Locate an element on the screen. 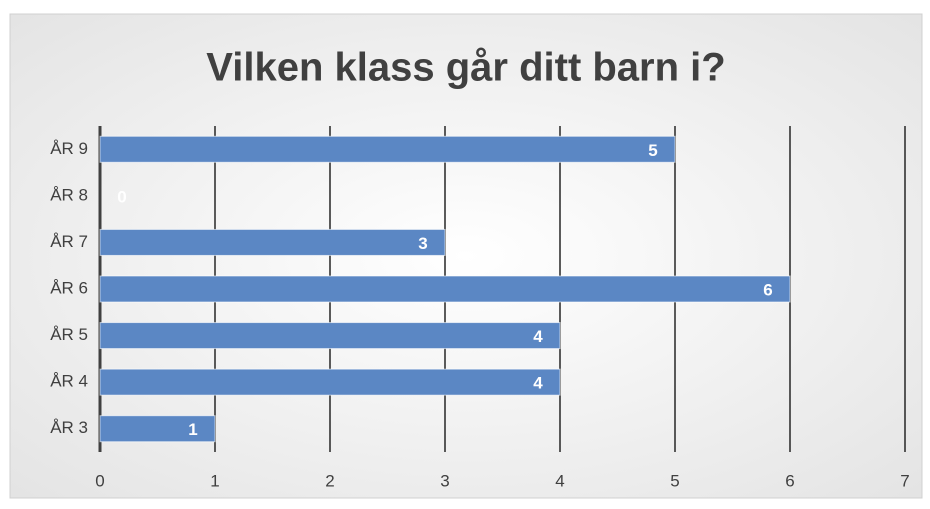 This screenshot has height=509, width=930. x-tick-label: 4 is located at coordinates (559, 480).